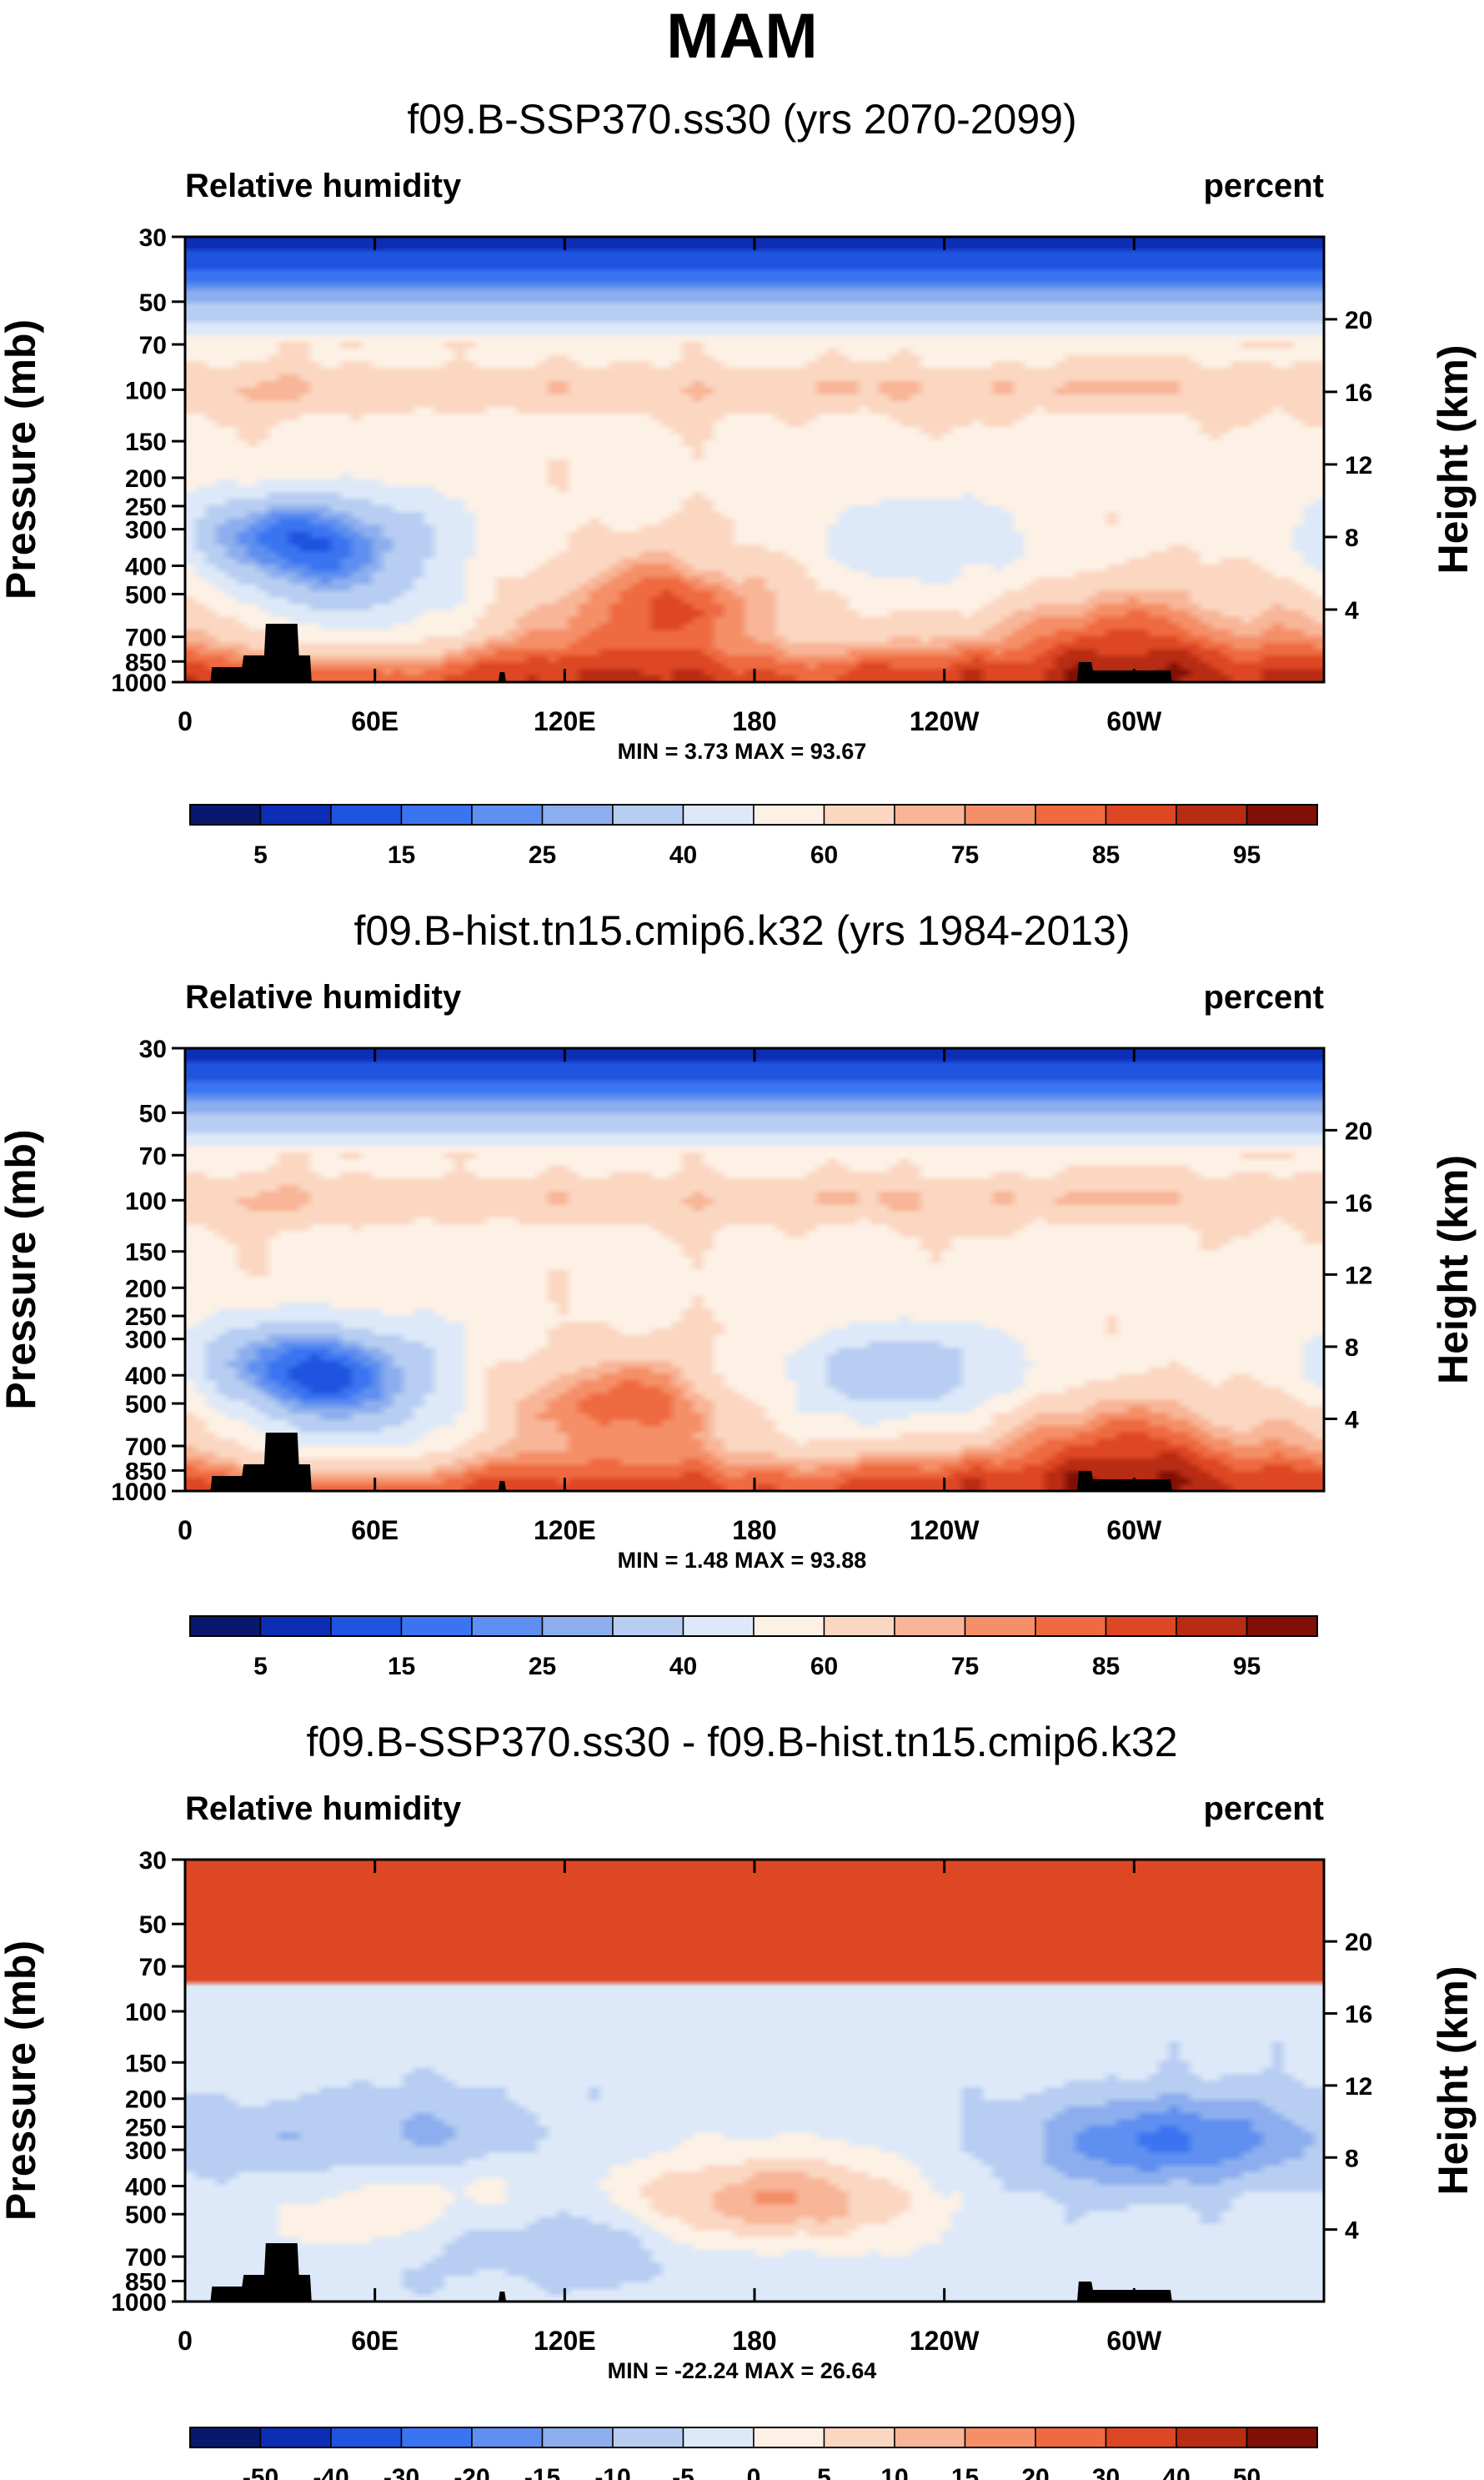  I want to click on y-tick-label: 70, so click(153, 1968).